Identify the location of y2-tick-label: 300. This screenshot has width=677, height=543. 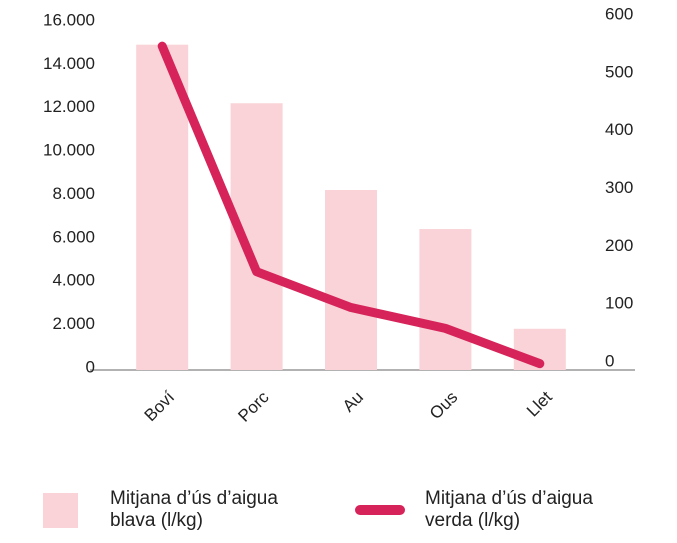
(619, 187).